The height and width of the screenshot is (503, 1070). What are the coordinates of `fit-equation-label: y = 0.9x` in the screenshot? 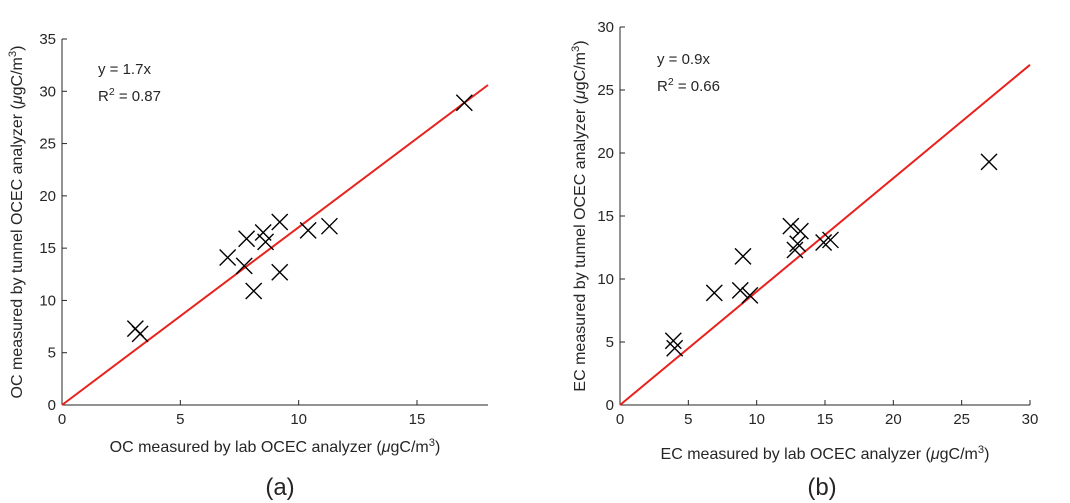 It's located at (683, 59).